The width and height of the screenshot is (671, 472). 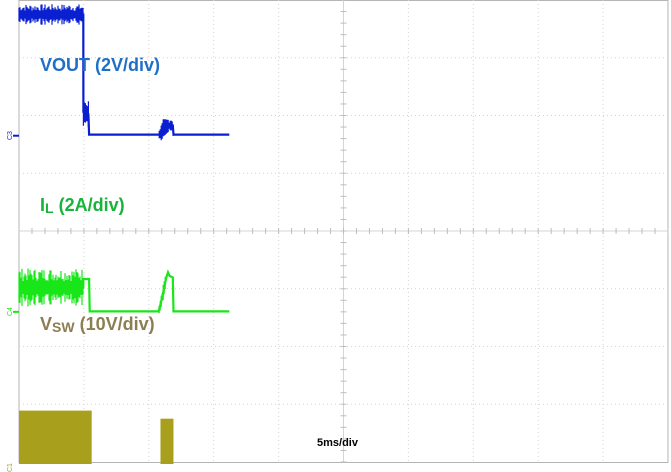 What do you see at coordinates (10, 311) in the screenshot?
I see `channel-marker-c4: C4` at bounding box center [10, 311].